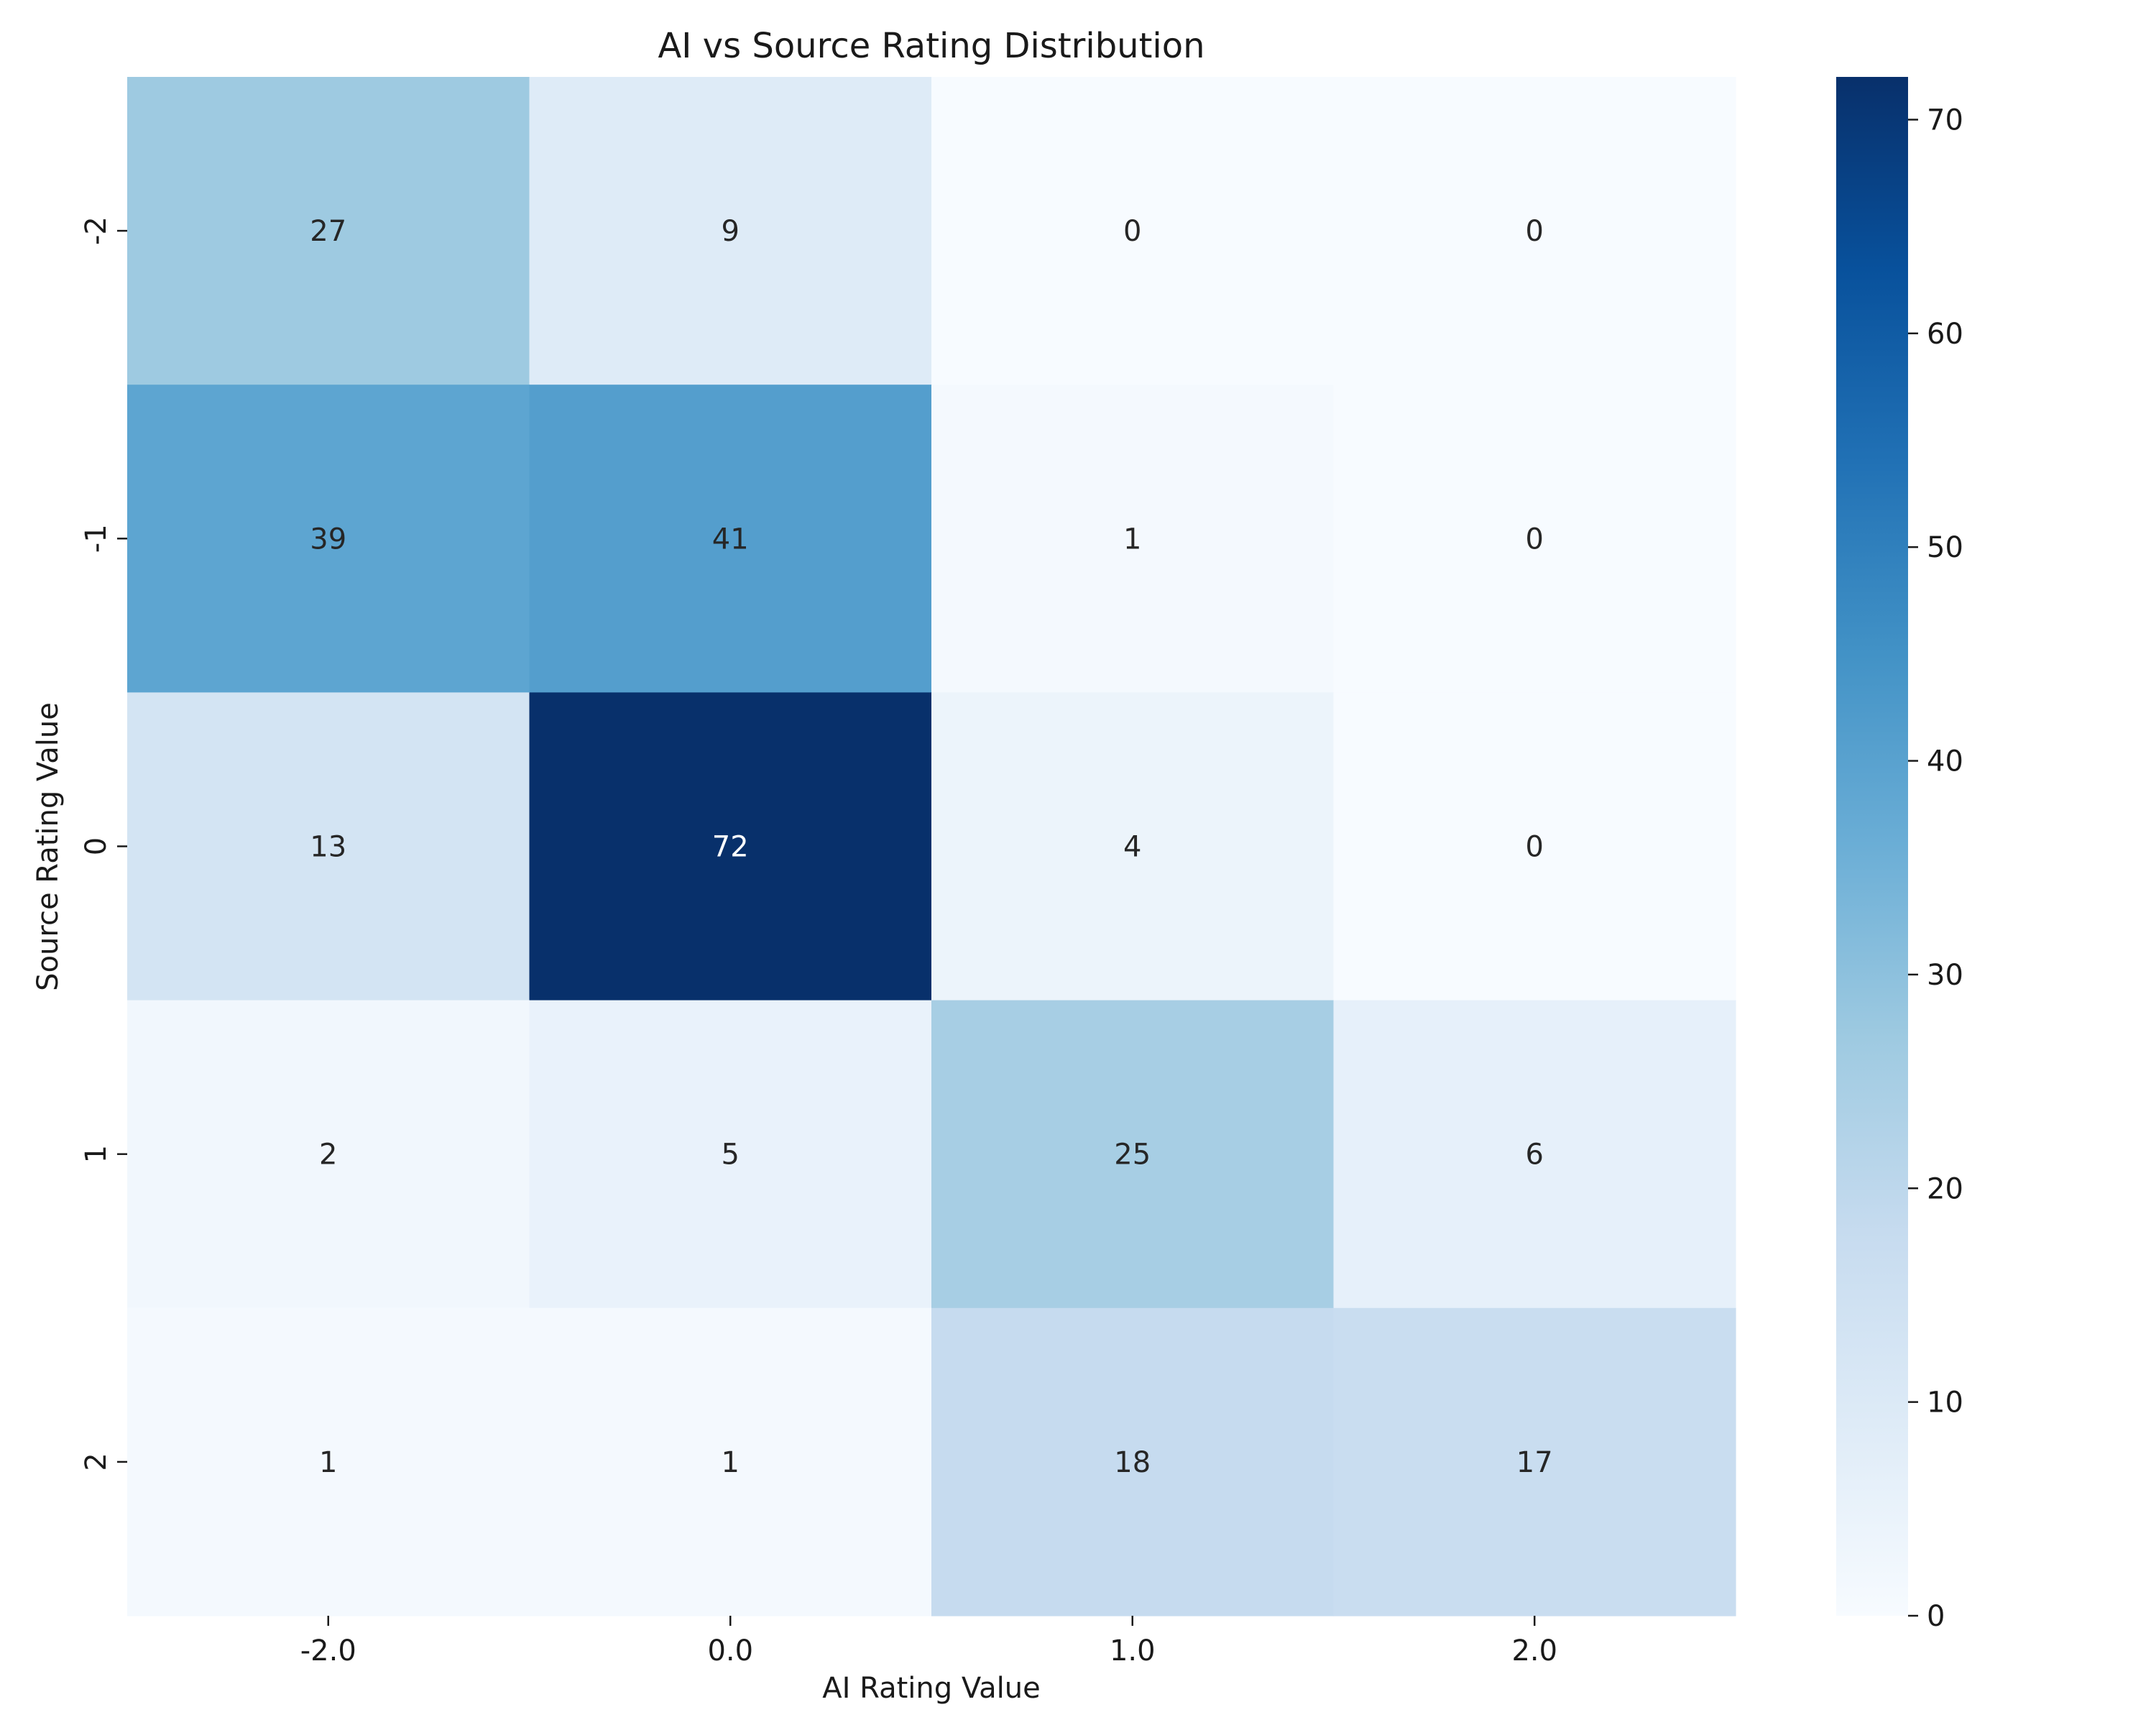  Describe the element at coordinates (1945, 120) in the screenshot. I see `colorbar-tick-label: 70` at that location.